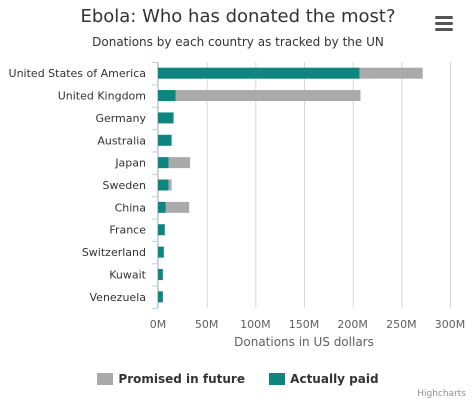 Image resolution: width=476 pixels, height=408 pixels. What do you see at coordinates (130, 163) in the screenshot?
I see `category-label: Japan` at bounding box center [130, 163].